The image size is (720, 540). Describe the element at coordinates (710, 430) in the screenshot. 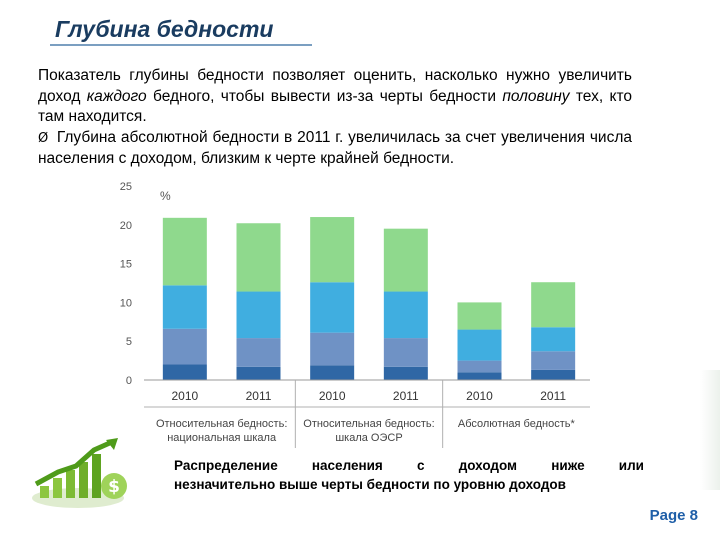

I see `side-decoration` at that location.